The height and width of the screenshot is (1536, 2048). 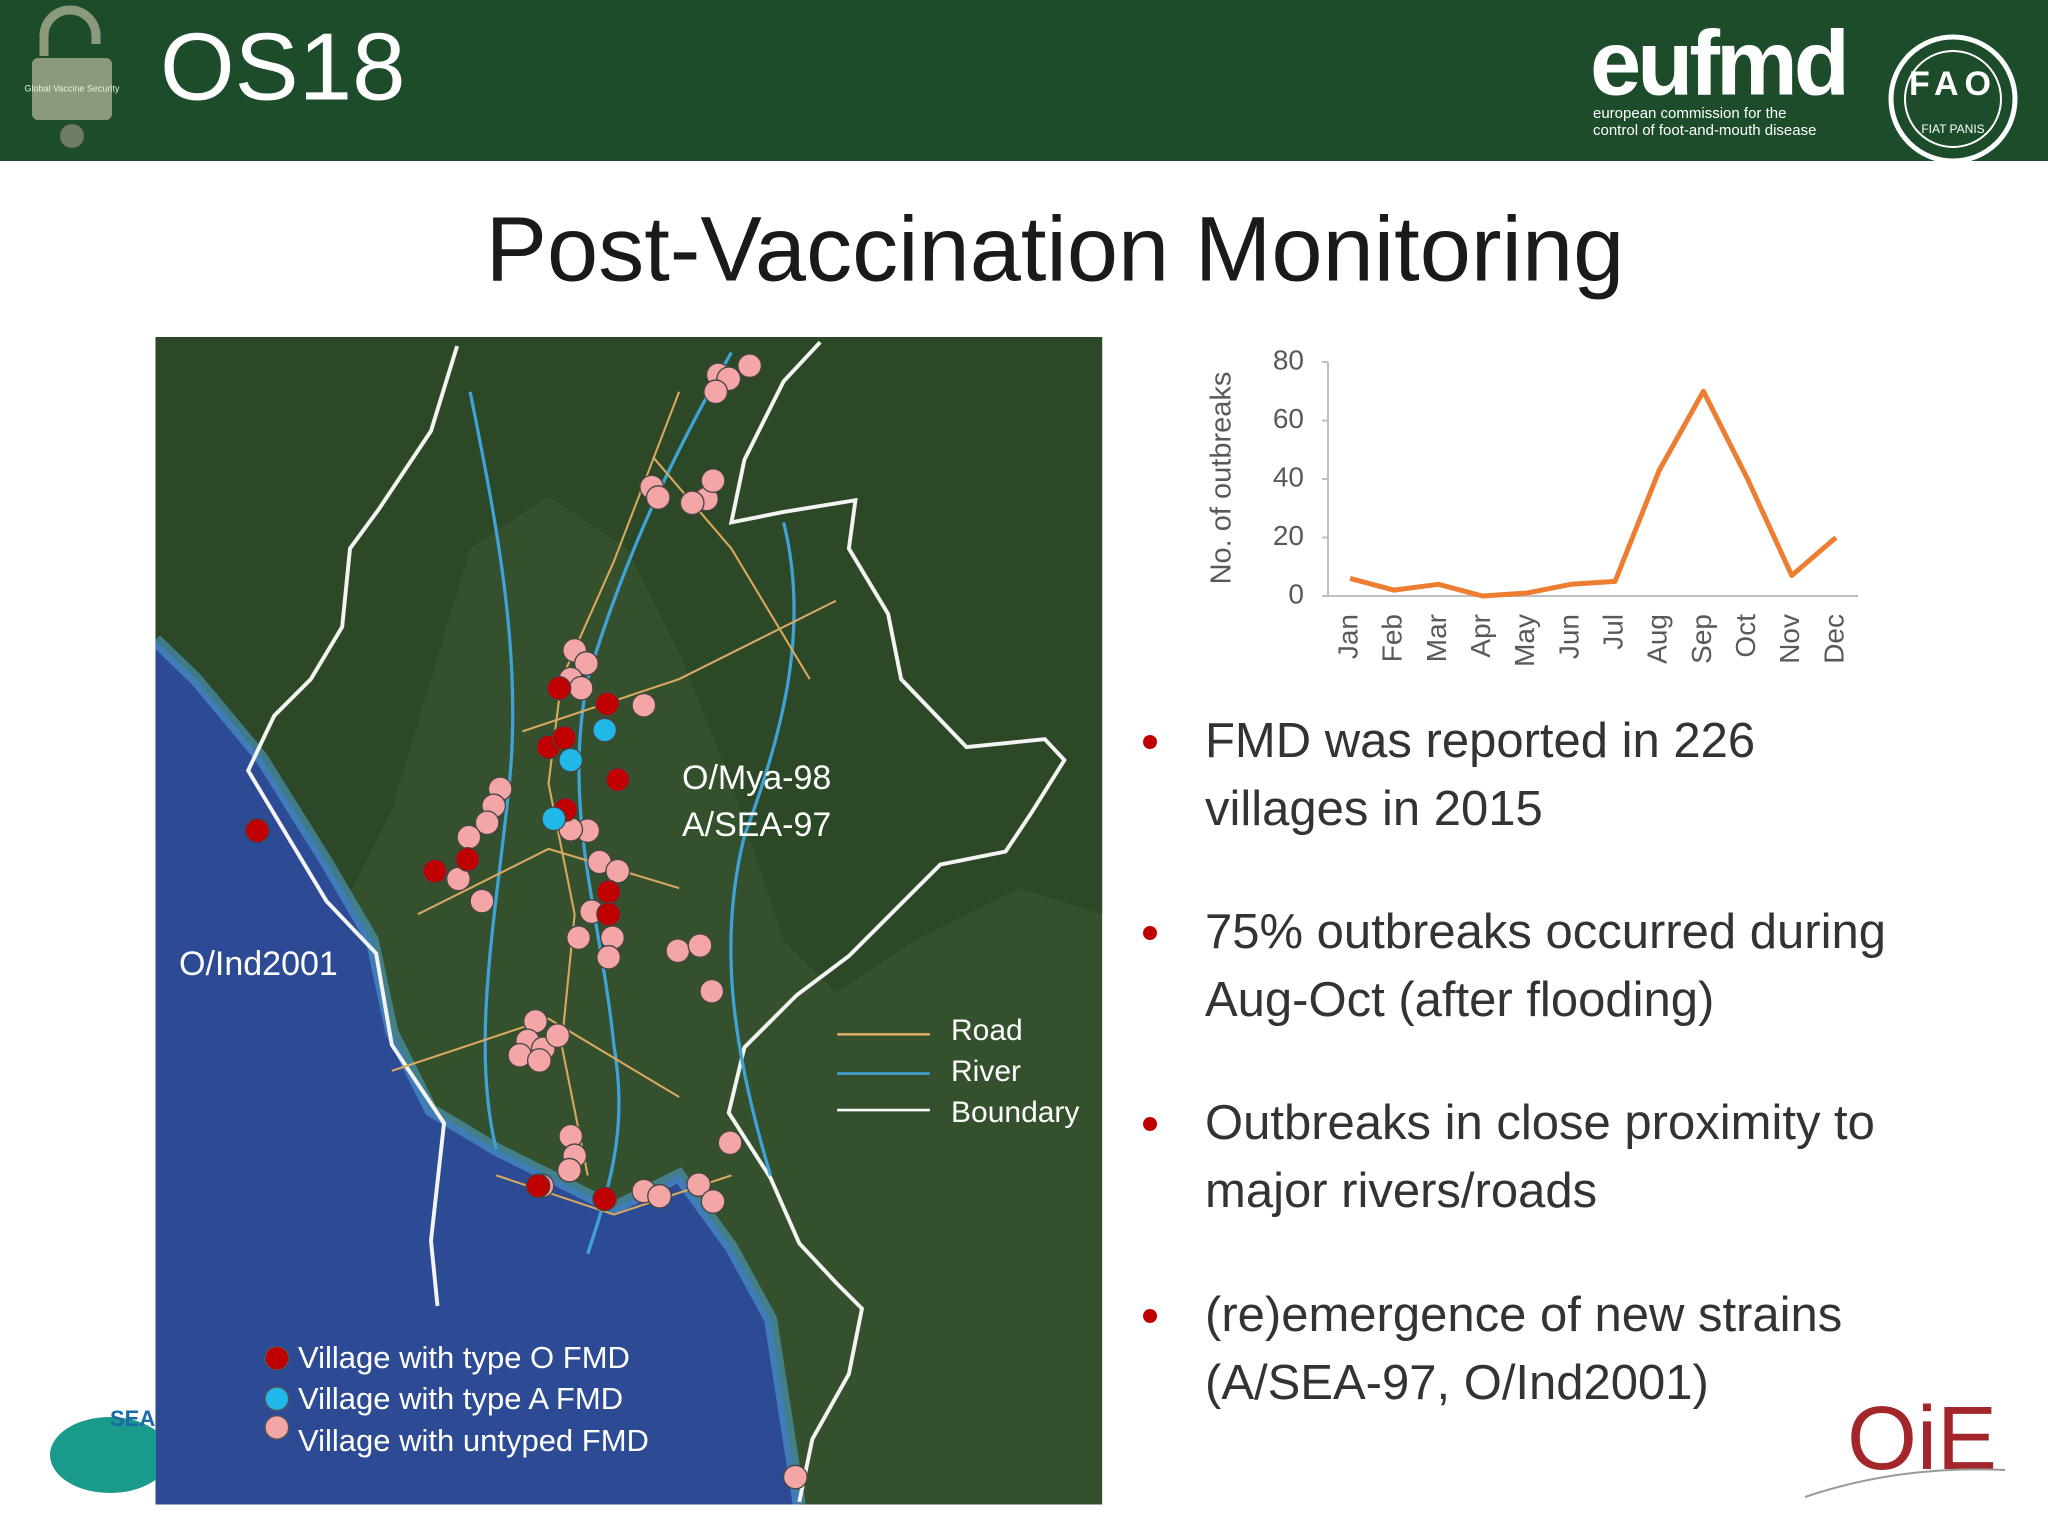 What do you see at coordinates (1718, 63) in the screenshot?
I see `eufmd-logo: eufmd` at bounding box center [1718, 63].